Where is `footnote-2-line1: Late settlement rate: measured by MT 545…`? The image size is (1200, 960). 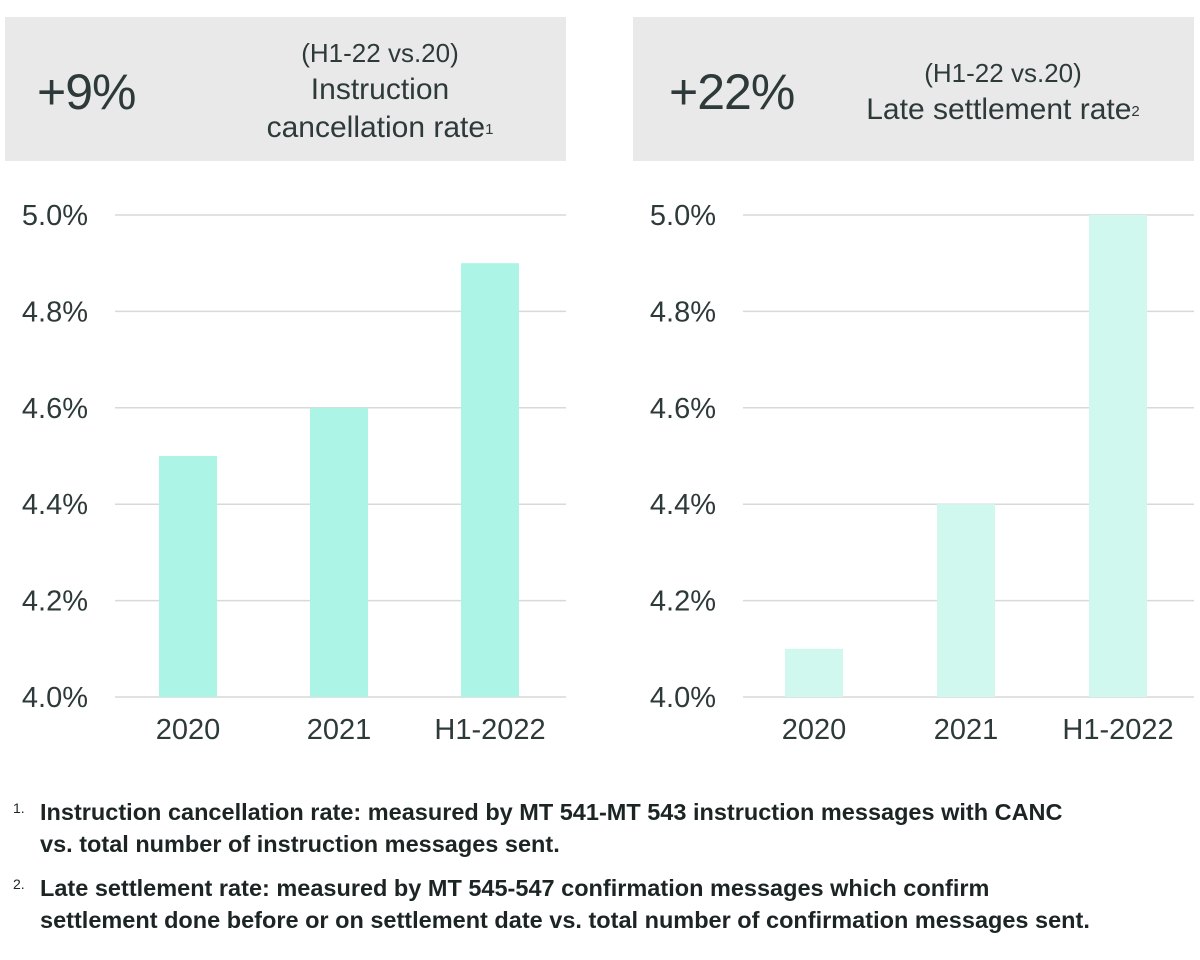
footnote-2-line1: Late settlement rate: measured by MT 545… is located at coordinates (515, 888).